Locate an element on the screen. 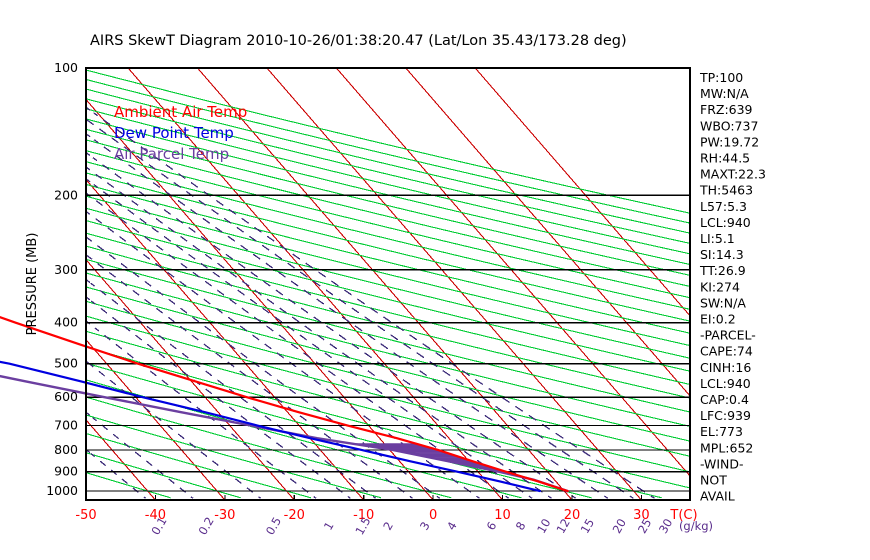  index-readout-20: CAP:0.4 is located at coordinates (724, 399).